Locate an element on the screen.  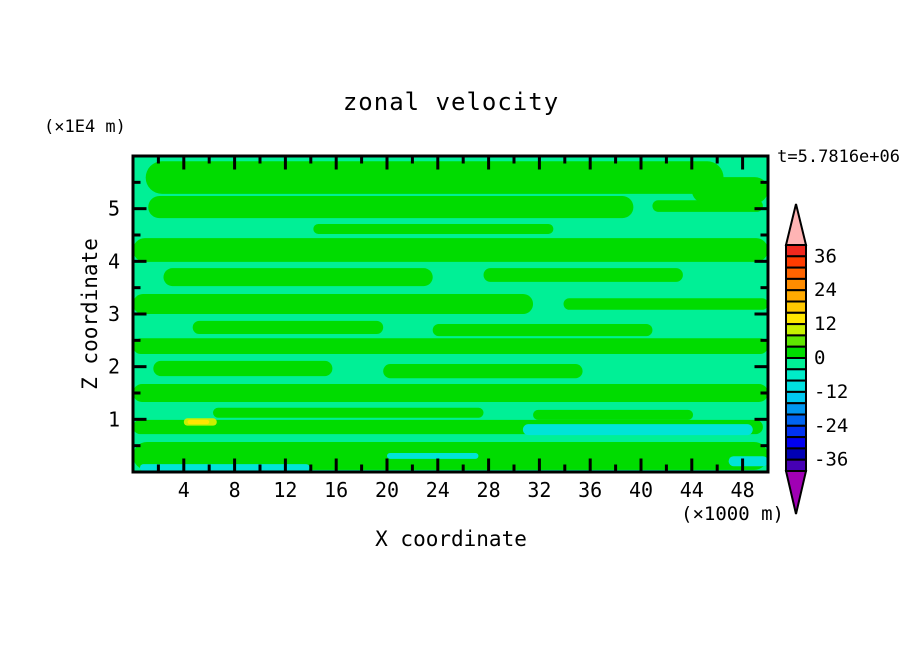
x-tick-label: 4 is located at coordinates (184, 490).